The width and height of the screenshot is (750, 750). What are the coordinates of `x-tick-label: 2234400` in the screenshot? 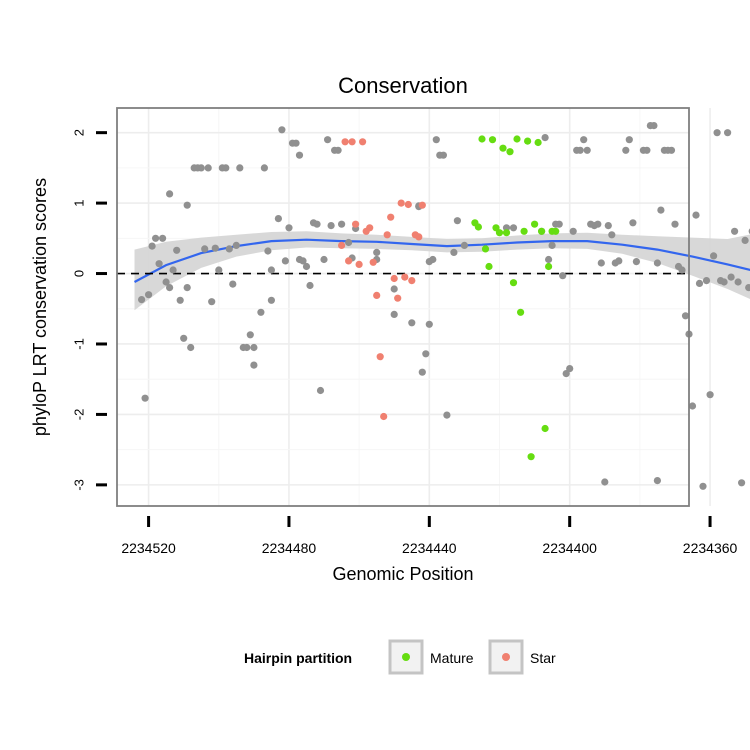 It's located at (569, 548).